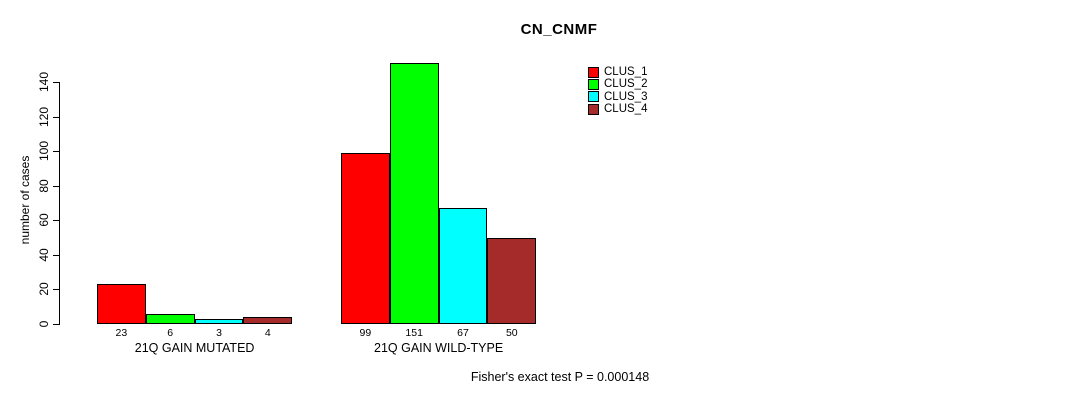  What do you see at coordinates (626, 109) in the screenshot?
I see `legend-label: CLUS_4` at bounding box center [626, 109].